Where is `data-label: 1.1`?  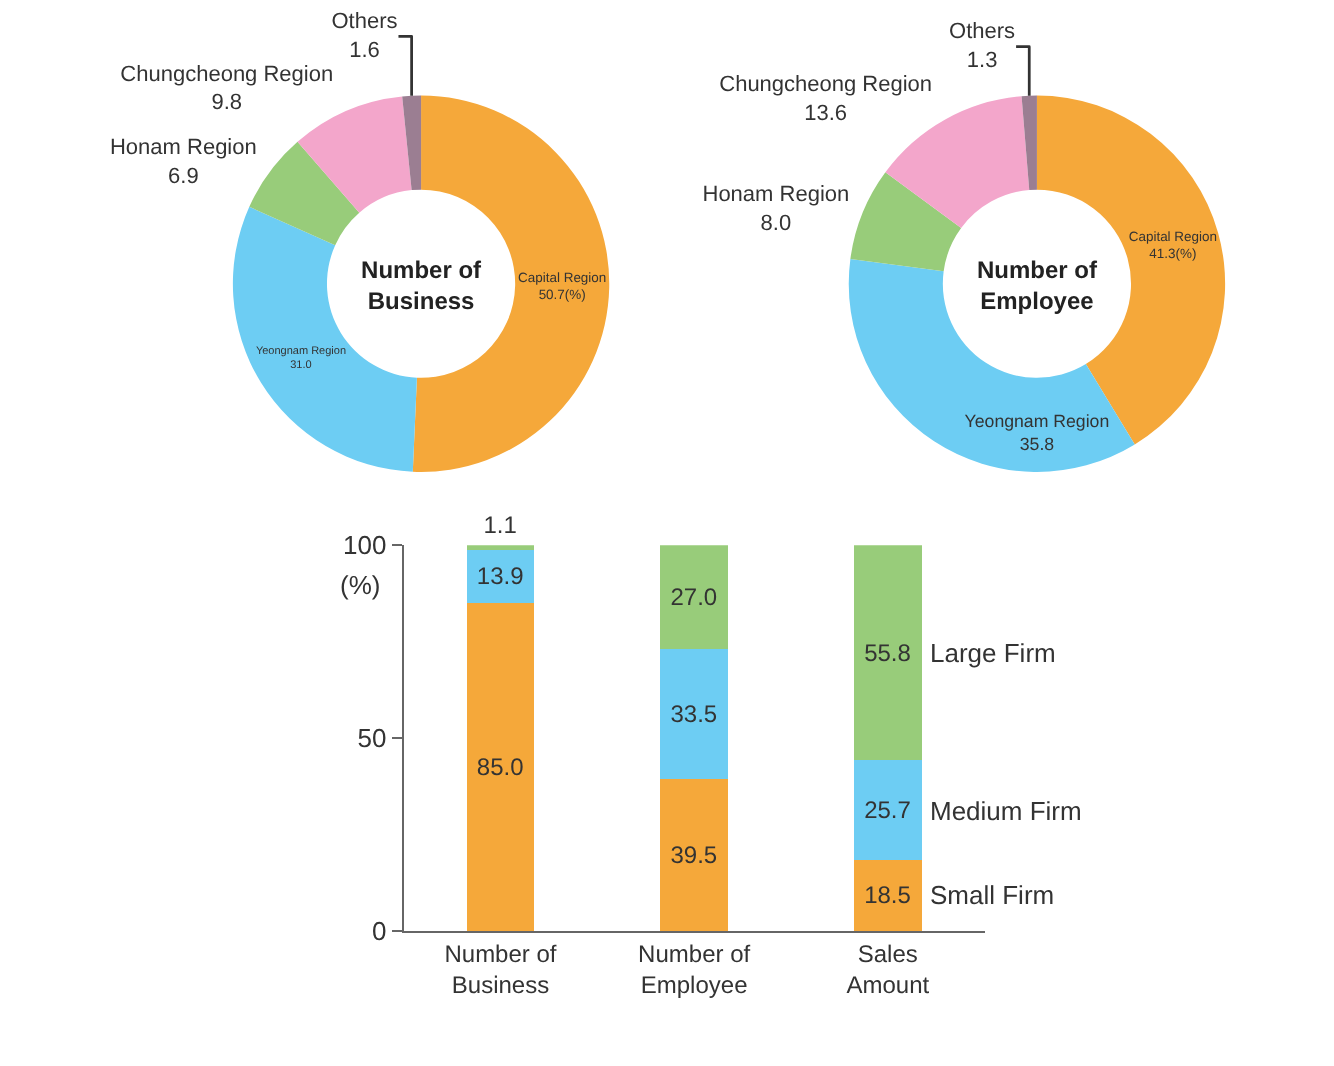
data-label: 1.1 is located at coordinates (500, 525).